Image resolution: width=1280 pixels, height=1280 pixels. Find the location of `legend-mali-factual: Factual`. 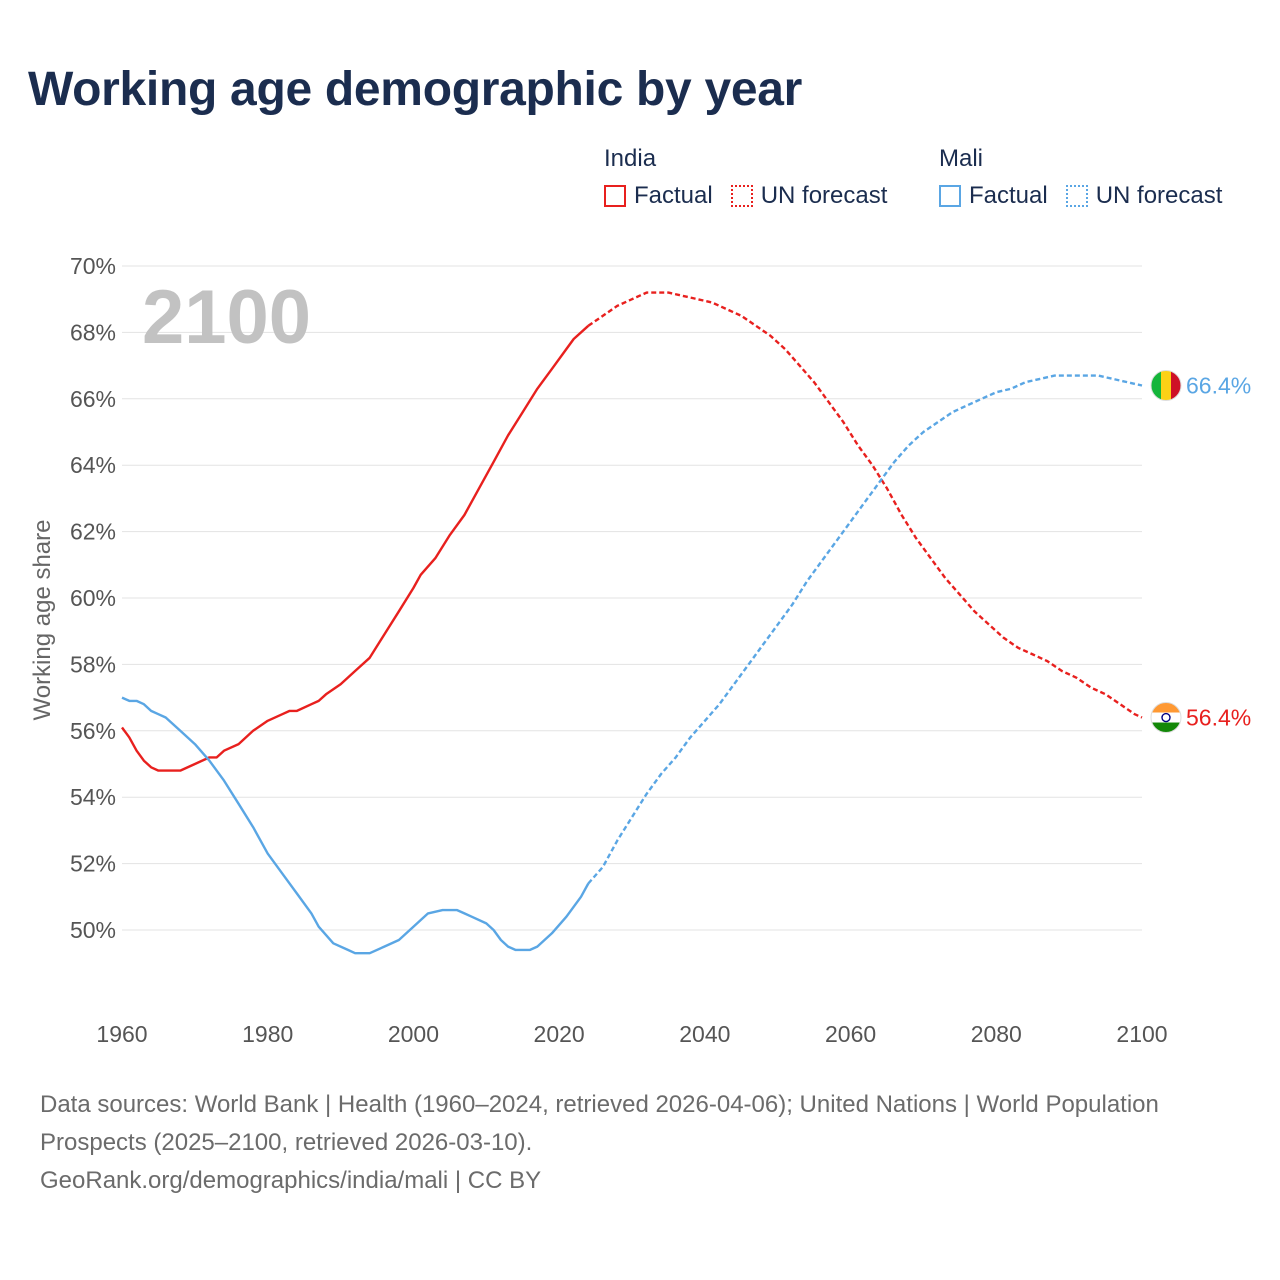

legend-mali-factual: Factual is located at coordinates (993, 196).